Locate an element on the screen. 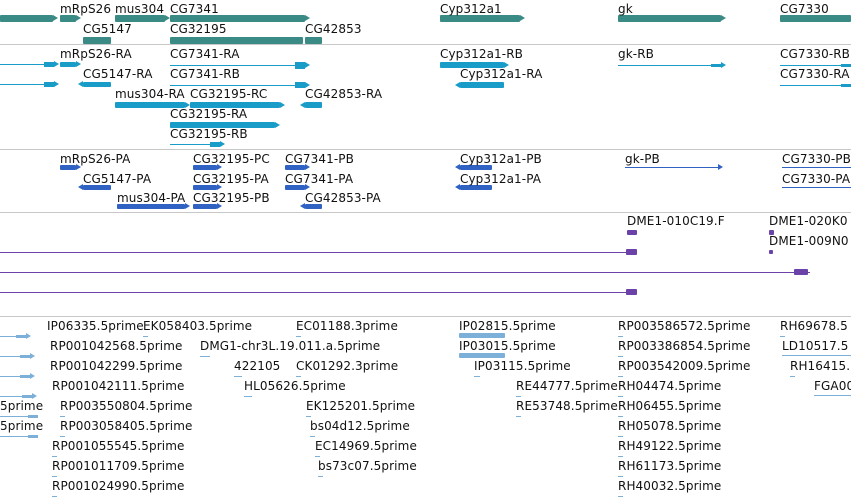  ests-label: RP001055545.5prime is located at coordinates (118, 446).